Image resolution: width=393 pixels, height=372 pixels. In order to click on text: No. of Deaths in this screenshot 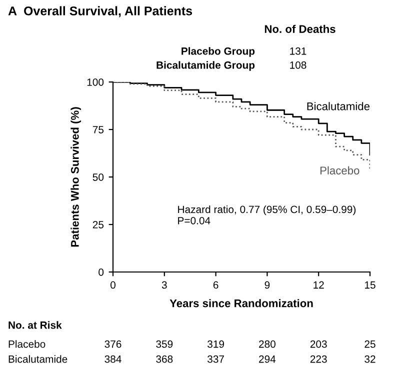, I will do `click(300, 28)`.